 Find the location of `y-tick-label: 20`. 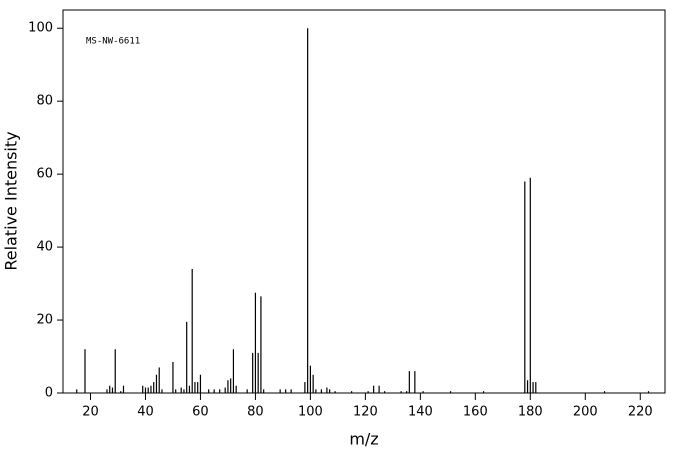

y-tick-label: 20 is located at coordinates (44, 320).